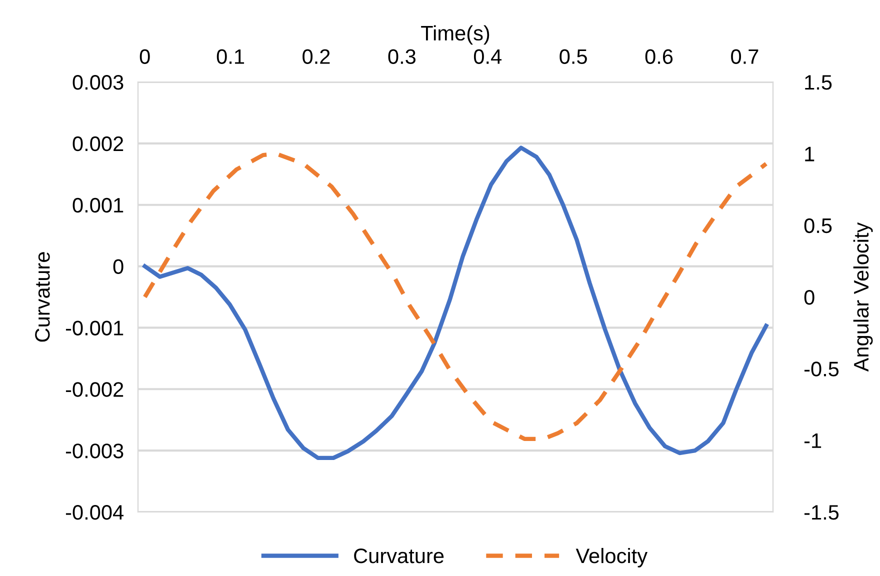 Image resolution: width=880 pixels, height=576 pixels. Describe the element at coordinates (95, 512) in the screenshot. I see `y-tick-label: -0.004` at that location.